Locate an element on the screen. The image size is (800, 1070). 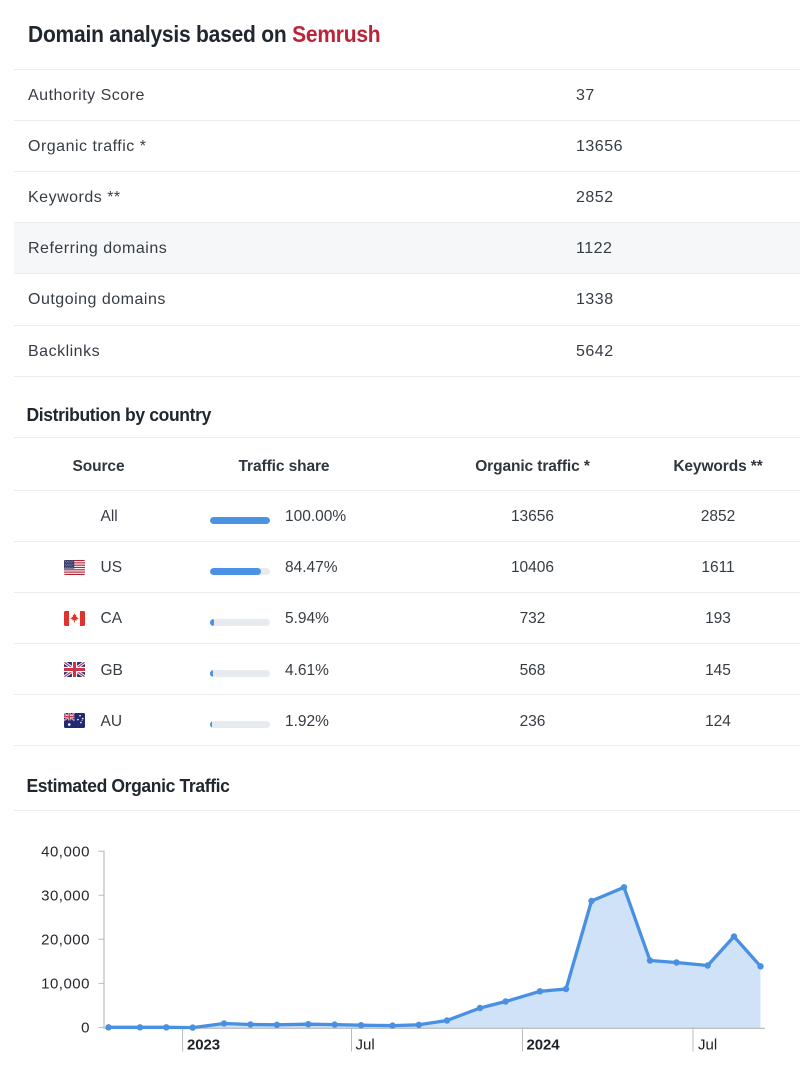
svg-text: 10,000 is located at coordinates (65, 984).